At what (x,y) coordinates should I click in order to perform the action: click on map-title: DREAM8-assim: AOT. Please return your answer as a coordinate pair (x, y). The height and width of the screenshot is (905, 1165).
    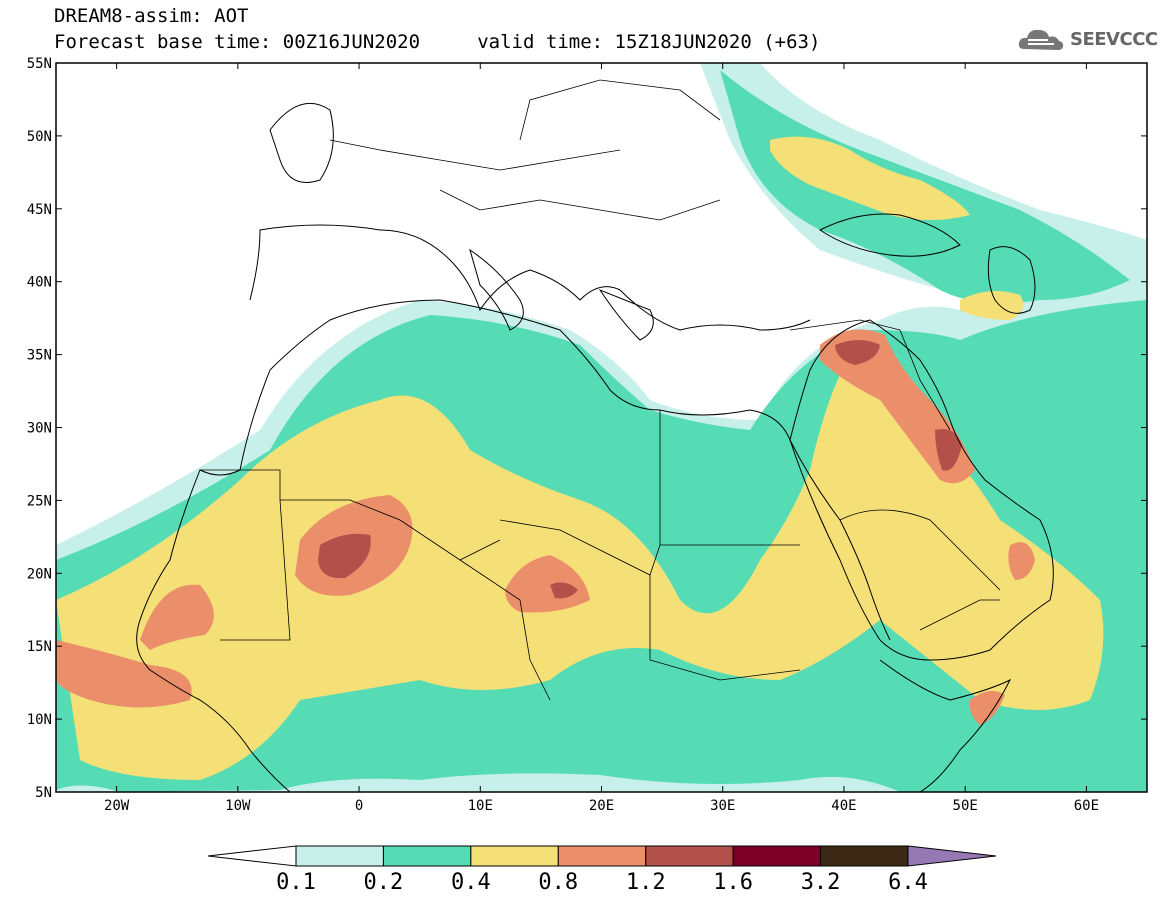
    Looking at the image, I should click on (151, 16).